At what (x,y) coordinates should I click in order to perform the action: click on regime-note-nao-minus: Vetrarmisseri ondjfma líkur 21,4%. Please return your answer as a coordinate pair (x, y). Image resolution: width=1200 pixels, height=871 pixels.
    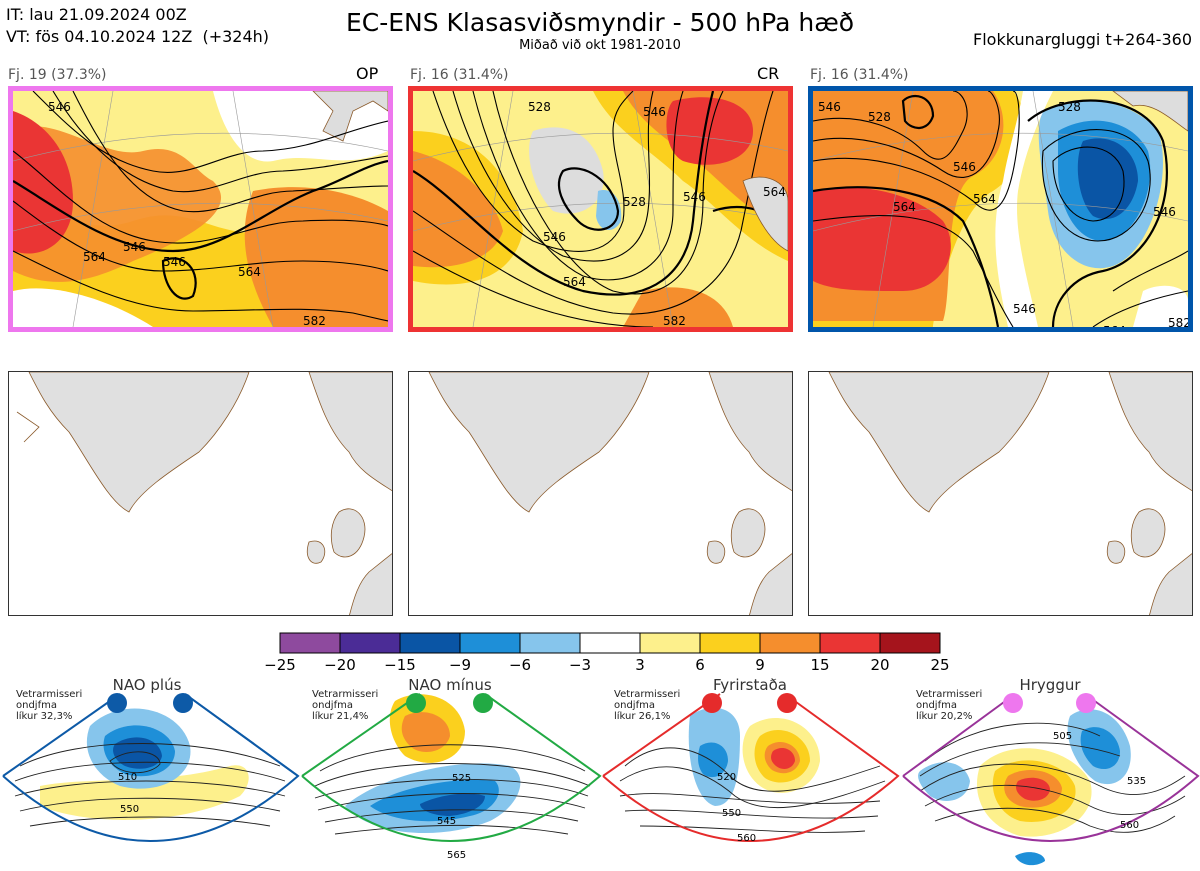
    Looking at the image, I should click on (345, 705).